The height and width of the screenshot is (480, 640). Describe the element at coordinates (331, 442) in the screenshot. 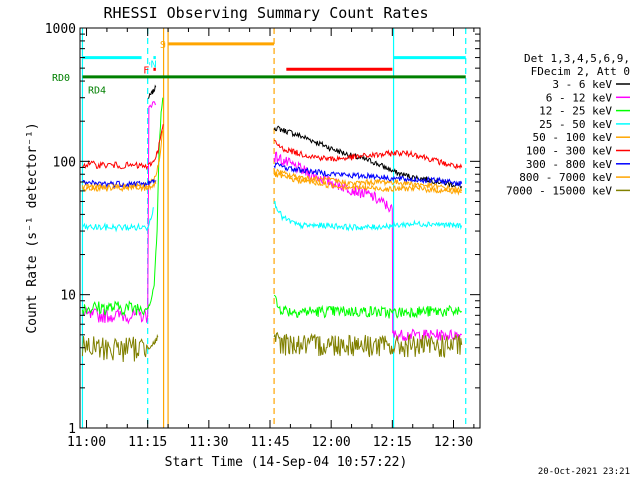

I see `x-tick-label-4: 12:00` at that location.